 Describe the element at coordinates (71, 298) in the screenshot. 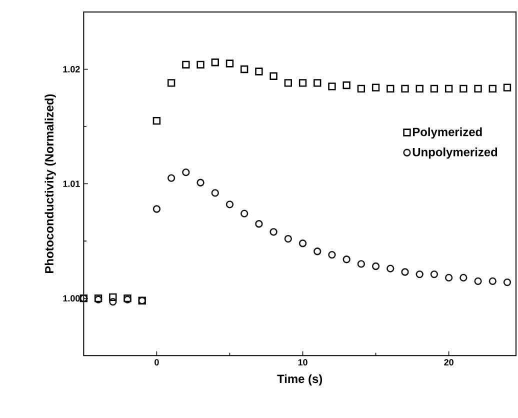

I see `y-tick-label: 1.00` at that location.